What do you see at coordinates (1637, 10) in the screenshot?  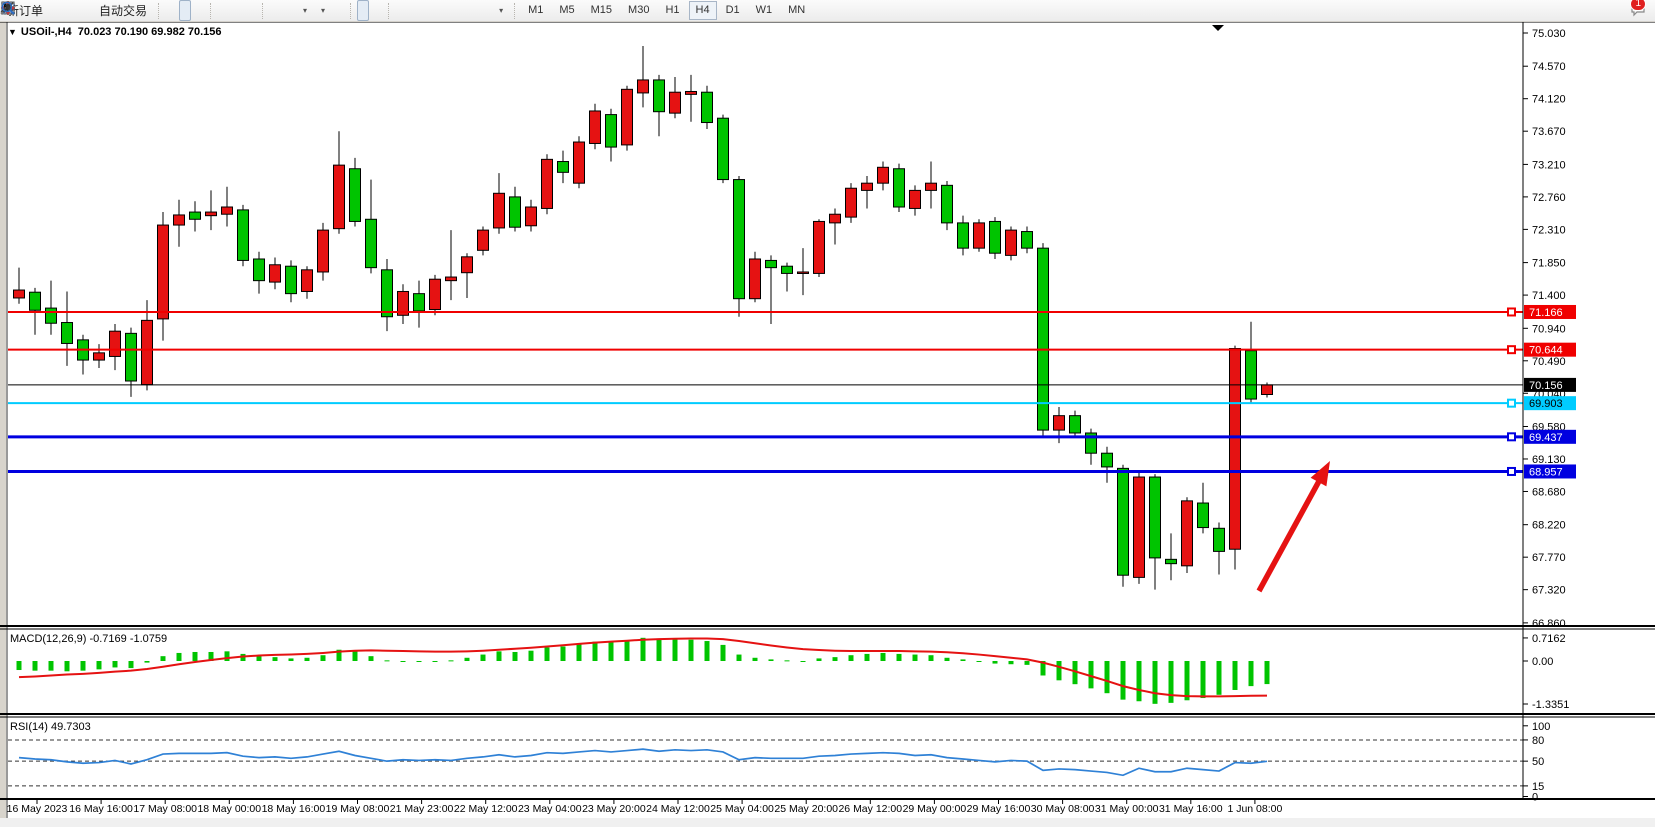 I see `chat-button: 1` at bounding box center [1637, 10].